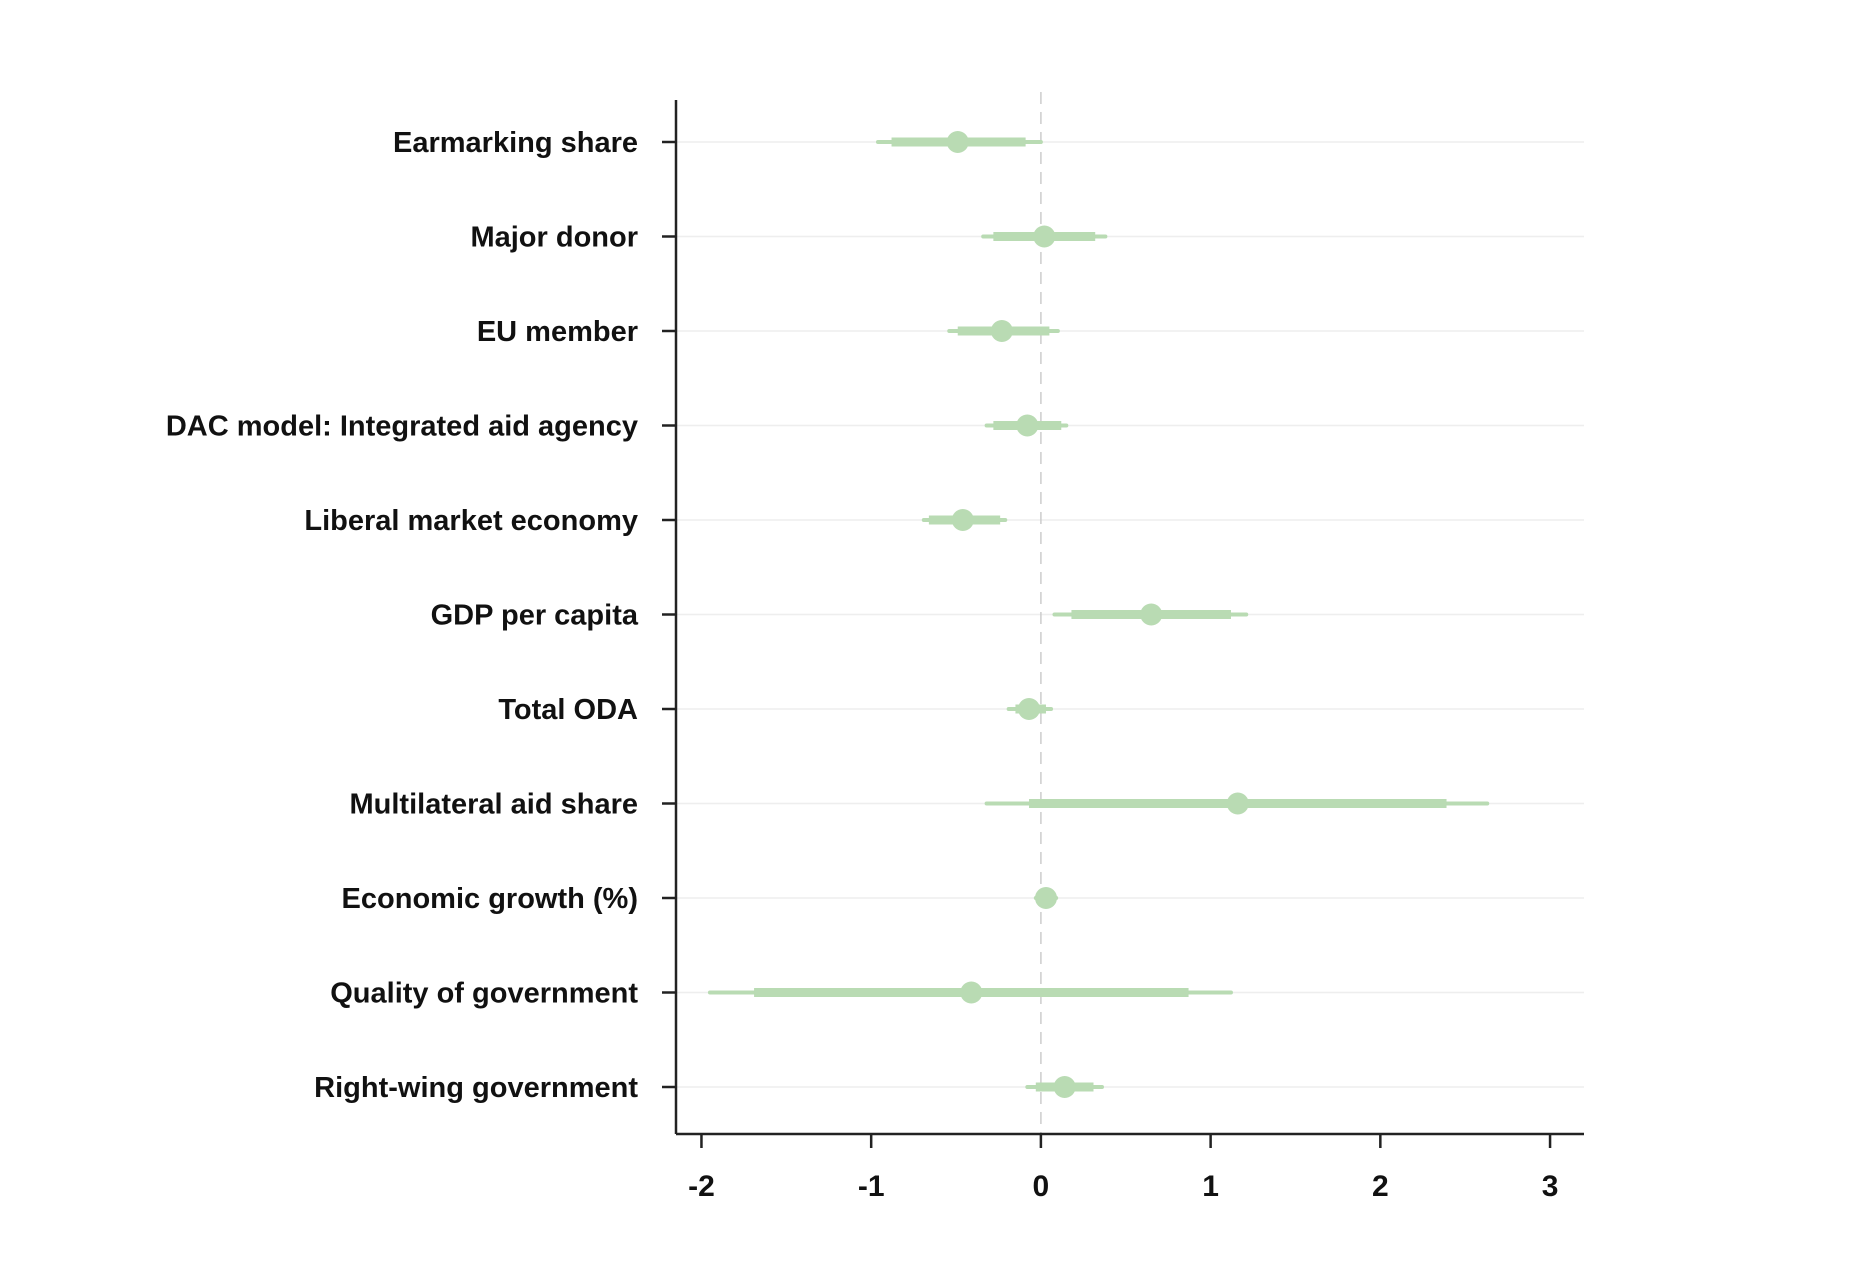 This screenshot has height=1280, width=1867. What do you see at coordinates (701, 1186) in the screenshot?
I see `x-tick-label: -2` at bounding box center [701, 1186].